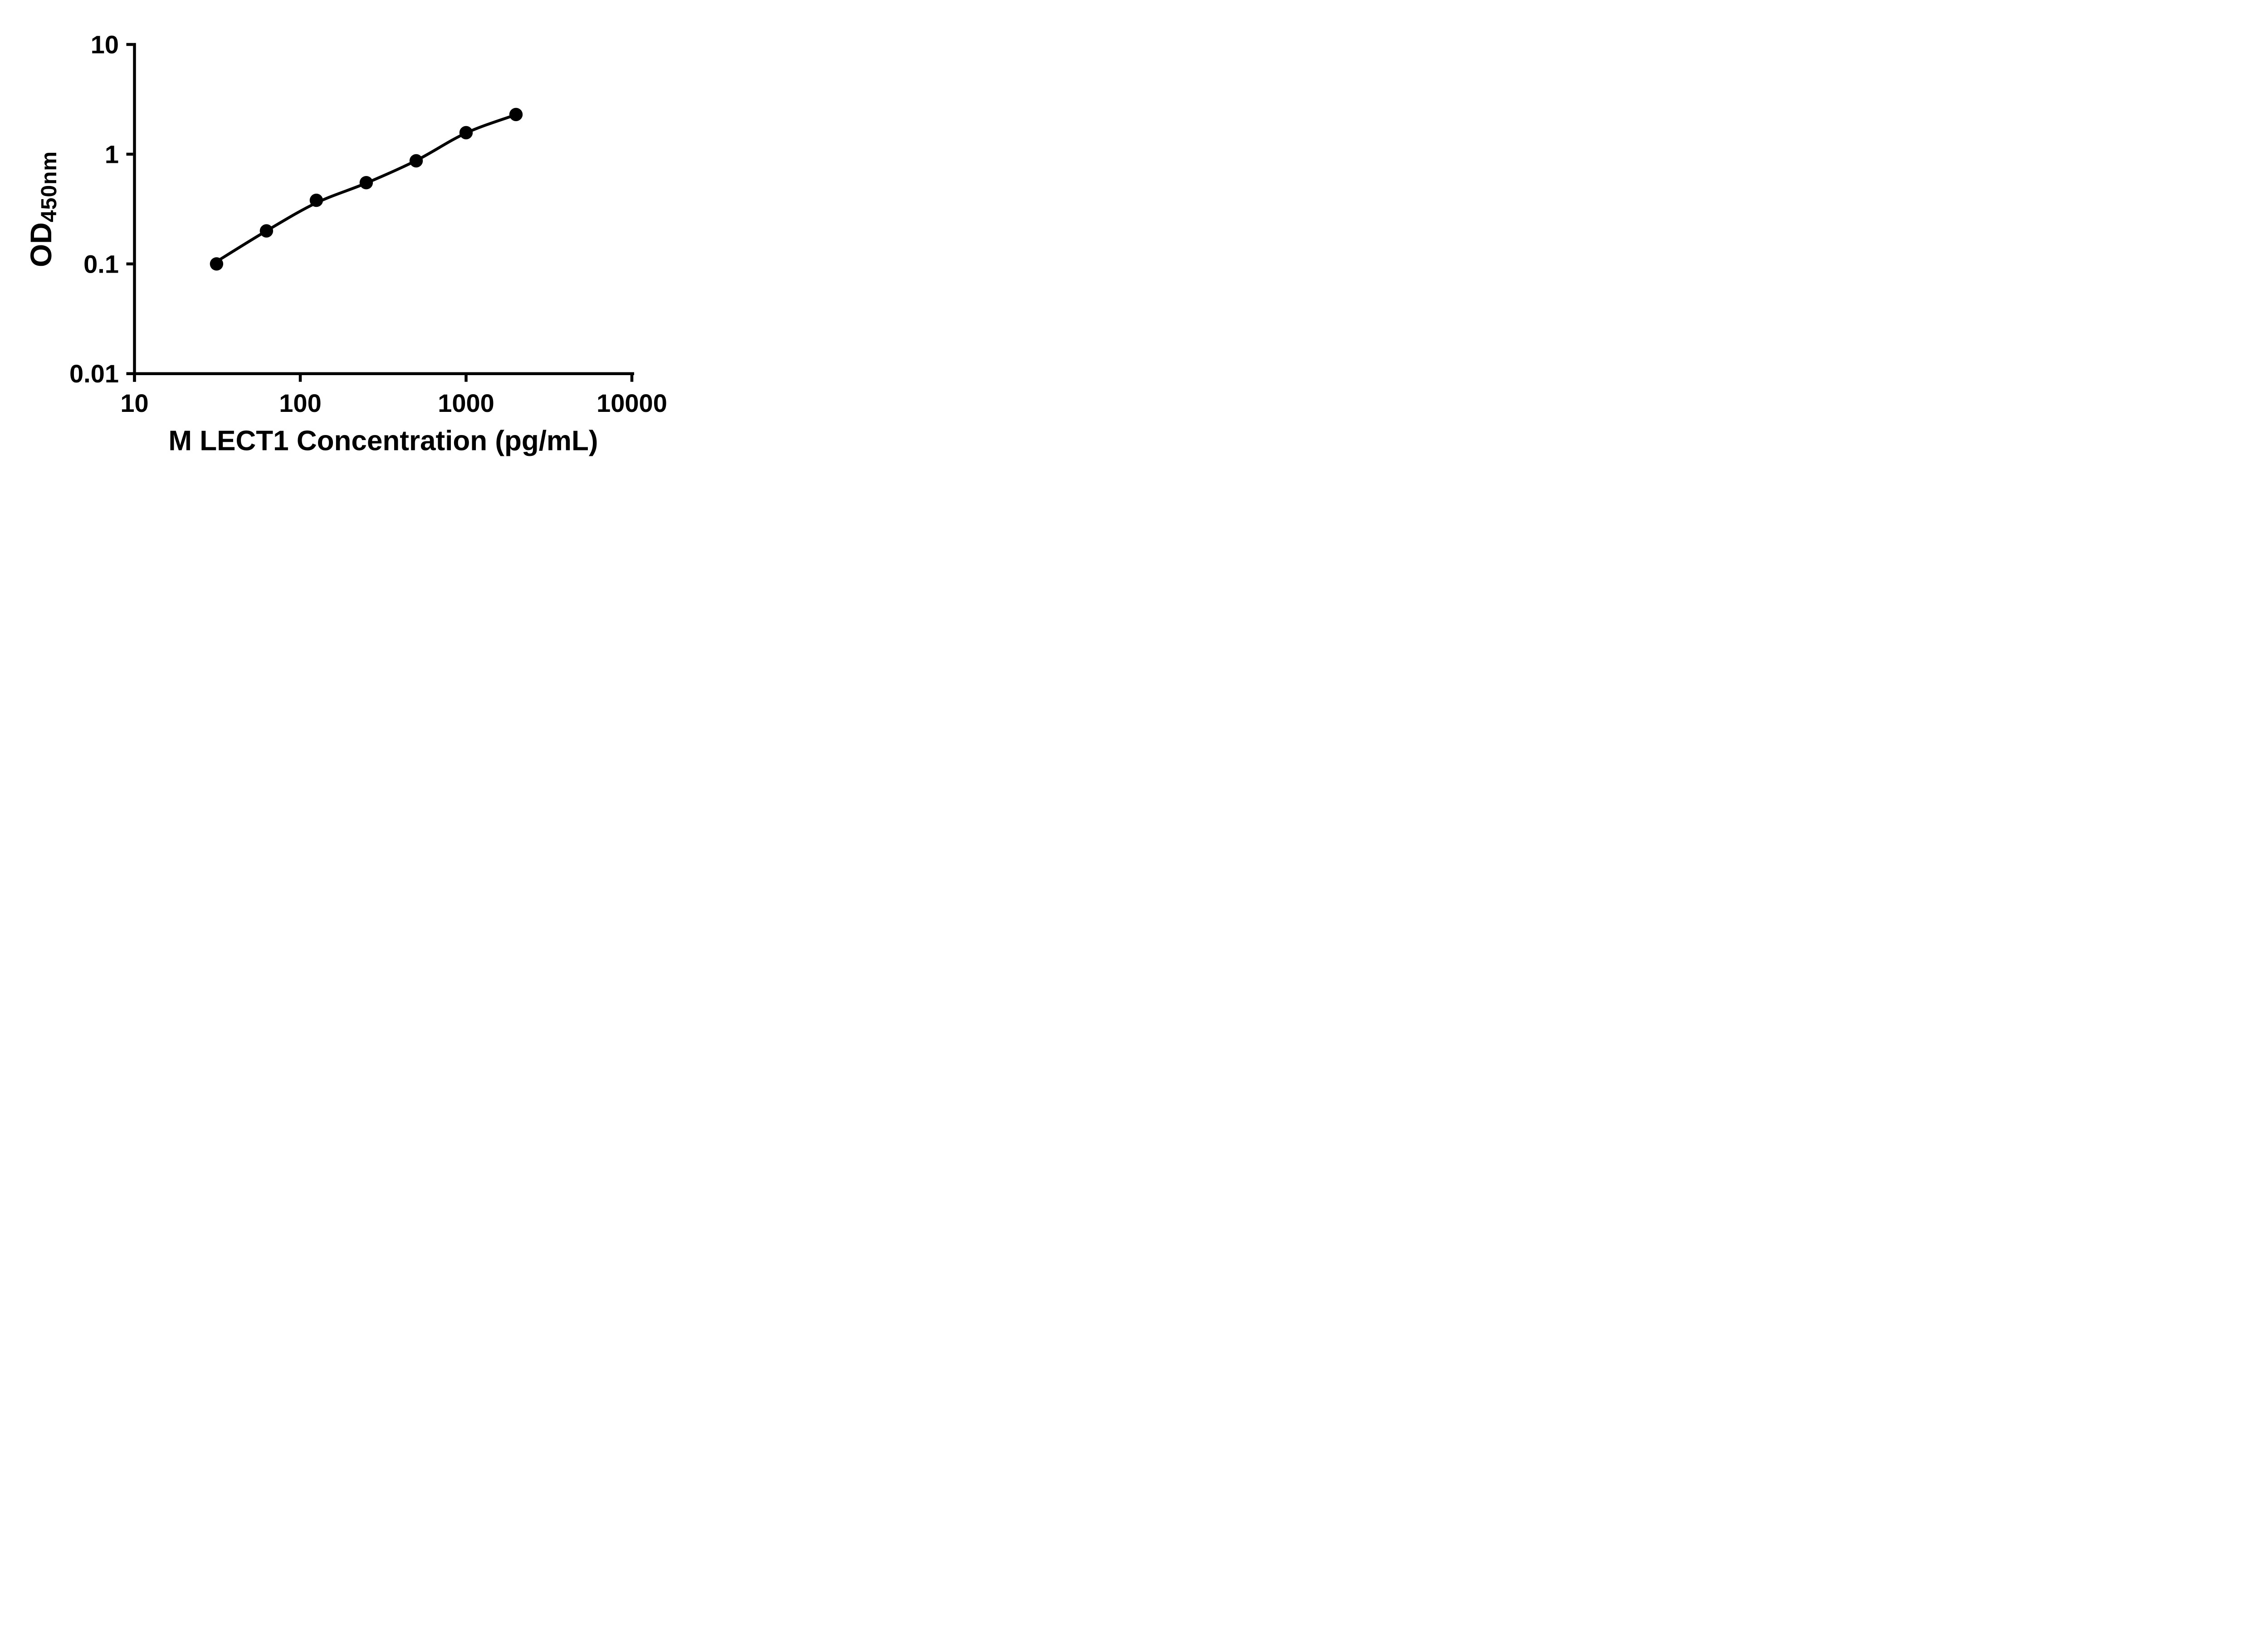 This screenshot has width=2268, height=1633. I want to click on x-tick-label-100: 100, so click(300, 403).